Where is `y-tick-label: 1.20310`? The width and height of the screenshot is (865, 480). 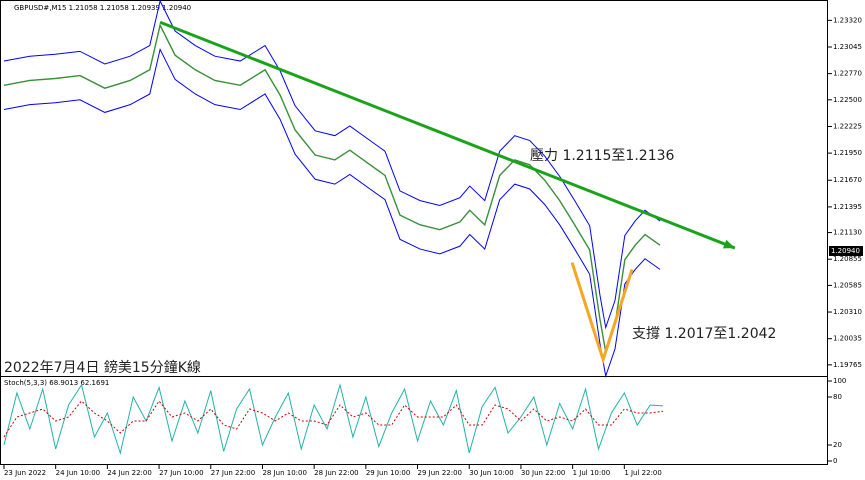
y-tick-label: 1.20310 is located at coordinates (847, 312).